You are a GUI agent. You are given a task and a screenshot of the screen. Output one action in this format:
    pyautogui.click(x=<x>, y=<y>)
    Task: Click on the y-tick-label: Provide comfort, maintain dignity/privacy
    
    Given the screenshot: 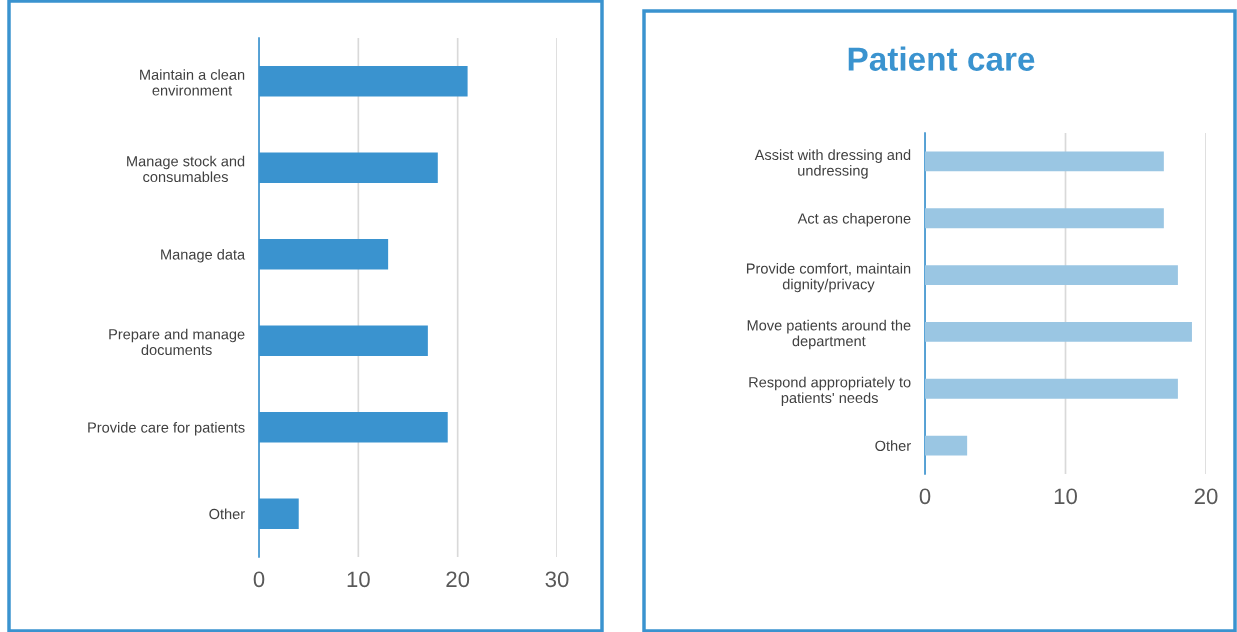 What is the action you would take?
    pyautogui.click(x=828, y=278)
    